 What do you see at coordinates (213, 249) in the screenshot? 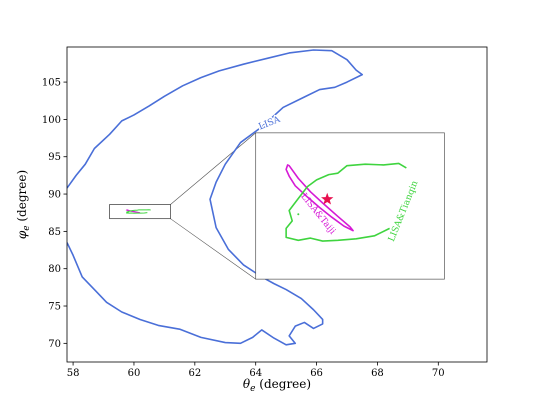
I see `zoom-connector-bottom` at bounding box center [213, 249].